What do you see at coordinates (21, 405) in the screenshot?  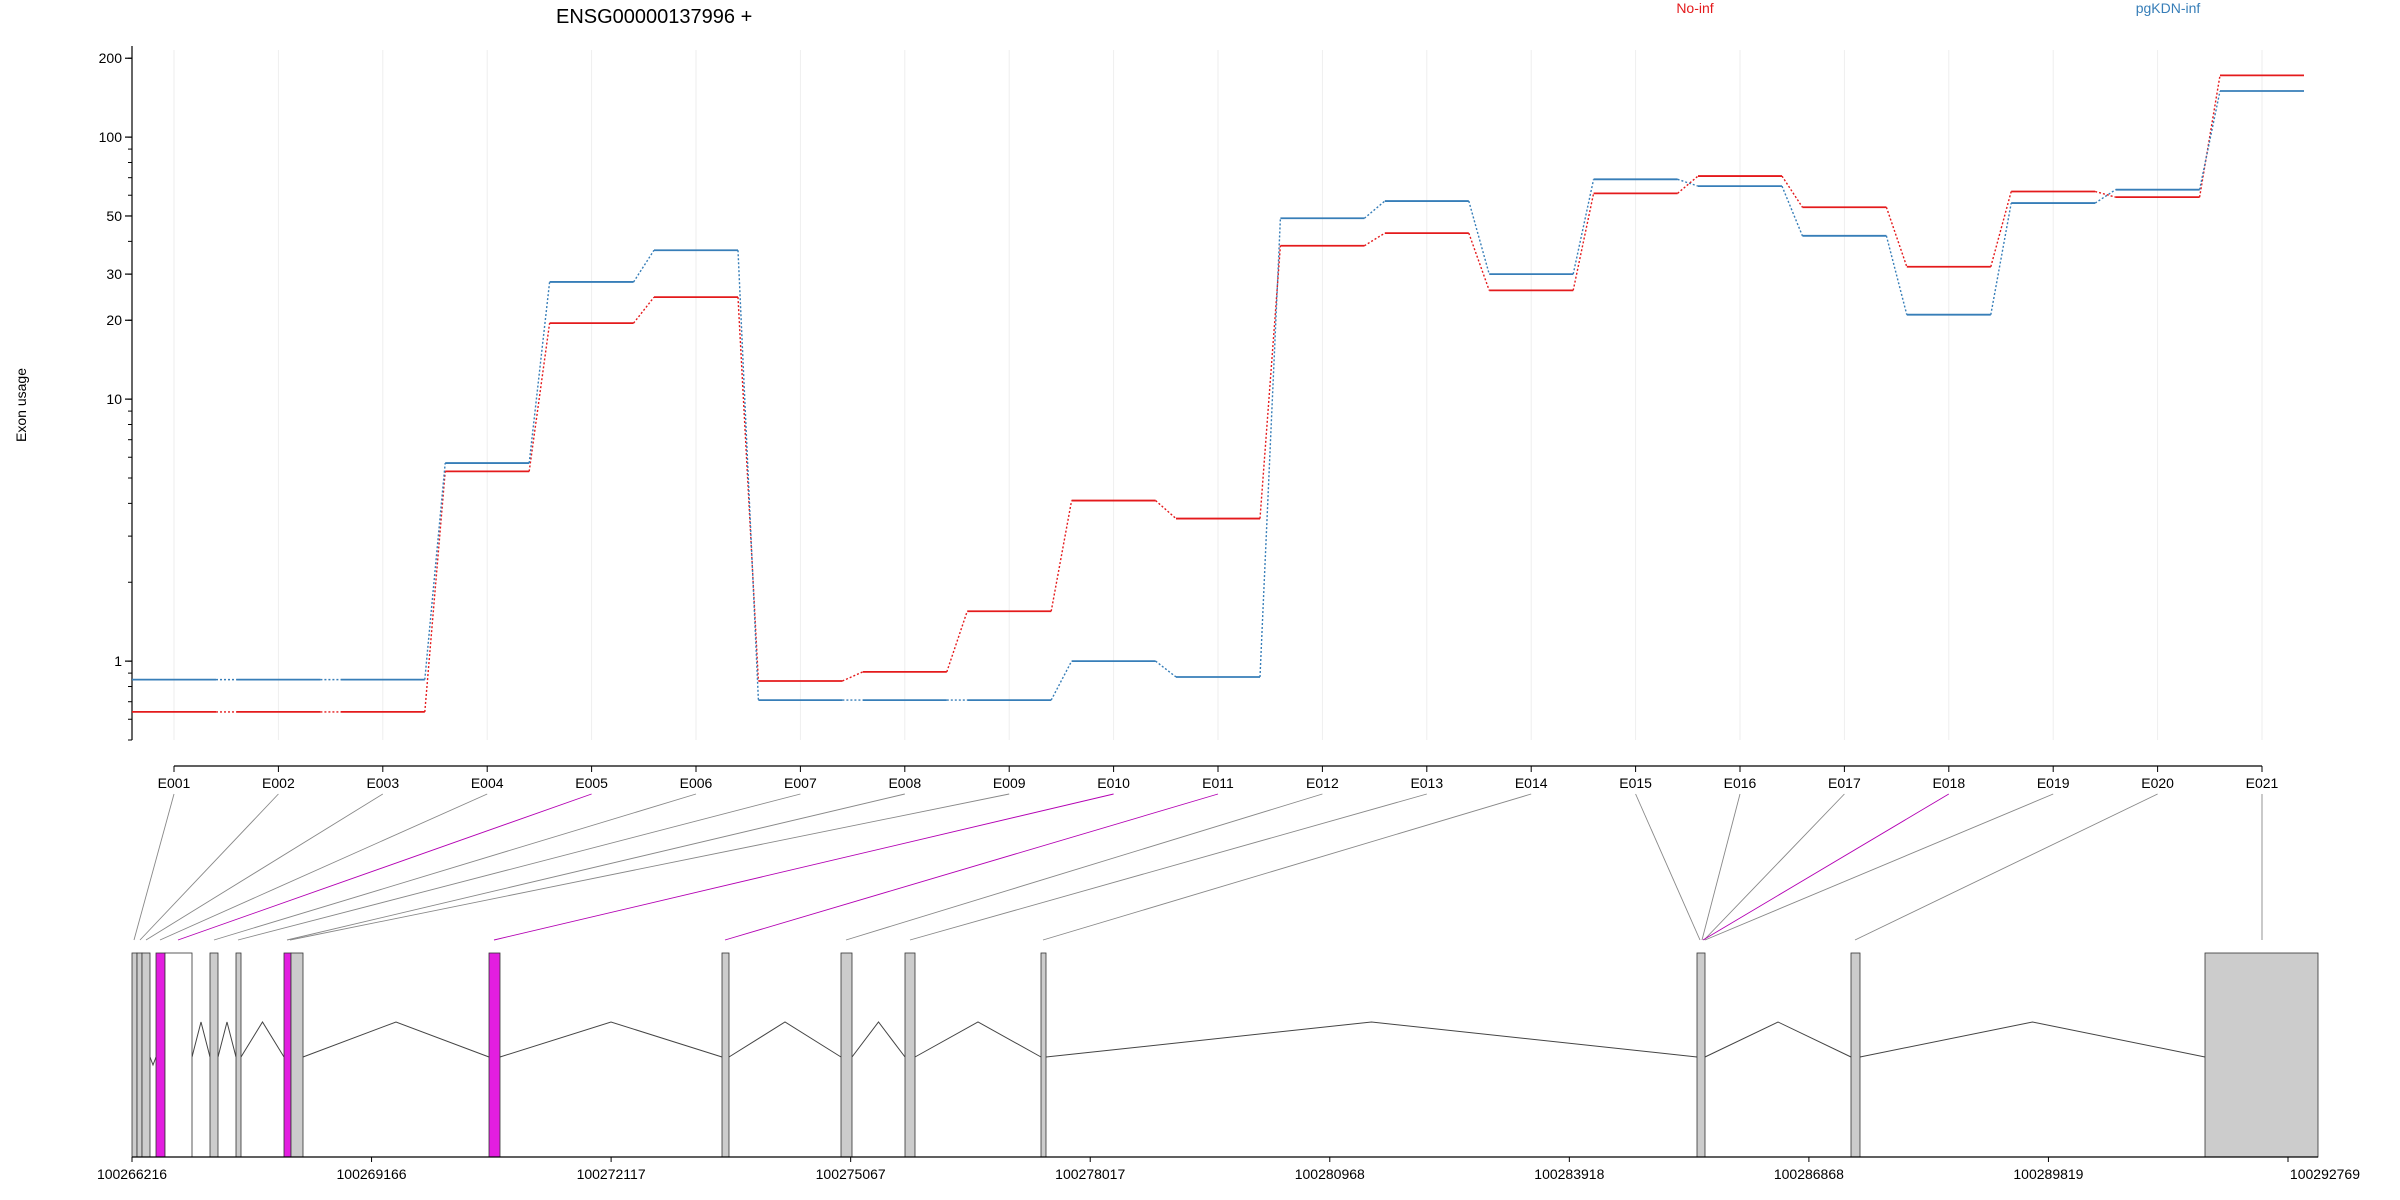 I see `y-axis-label: Exon usage` at bounding box center [21, 405].